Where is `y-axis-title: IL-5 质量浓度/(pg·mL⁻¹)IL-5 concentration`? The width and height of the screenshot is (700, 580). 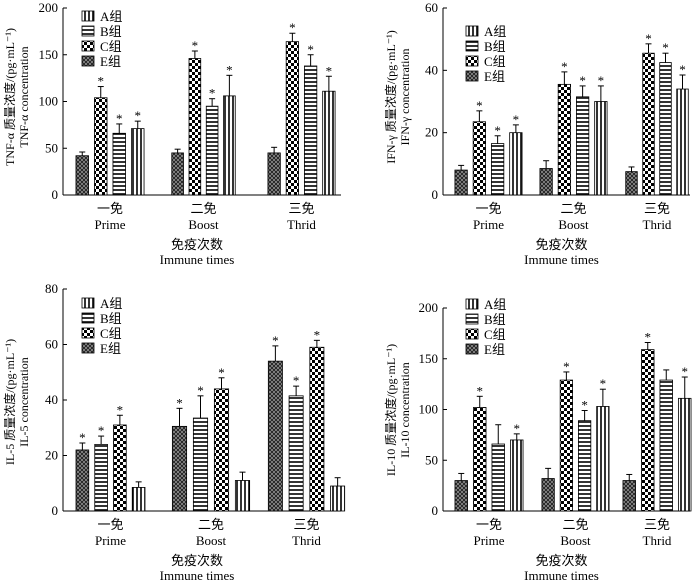 y-axis-title: IL-5 质量浓度/(pg·mL⁻¹)IL-5 concentration is located at coordinates (16, 402).